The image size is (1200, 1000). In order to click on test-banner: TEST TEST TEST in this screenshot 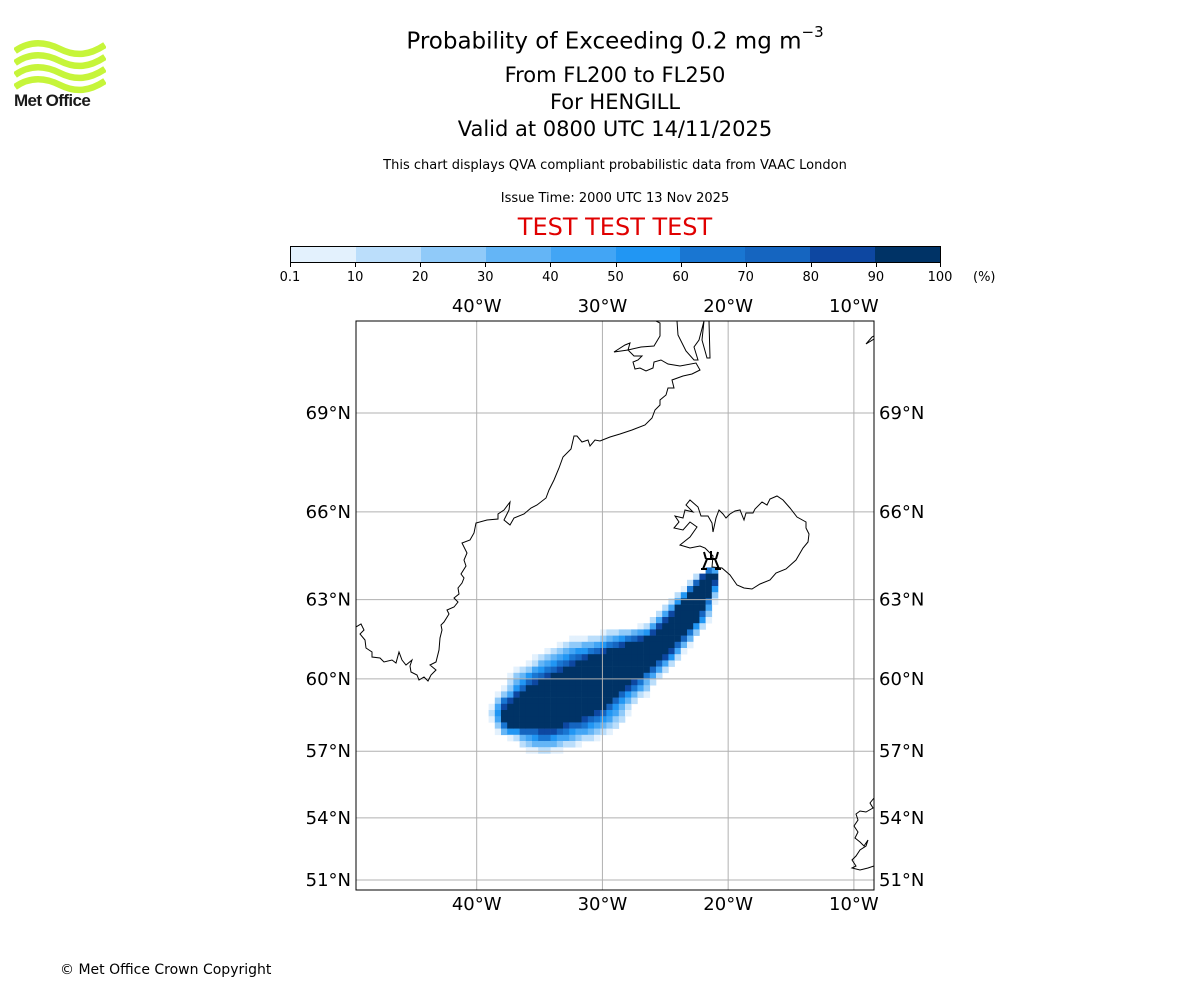, I will do `click(615, 227)`.